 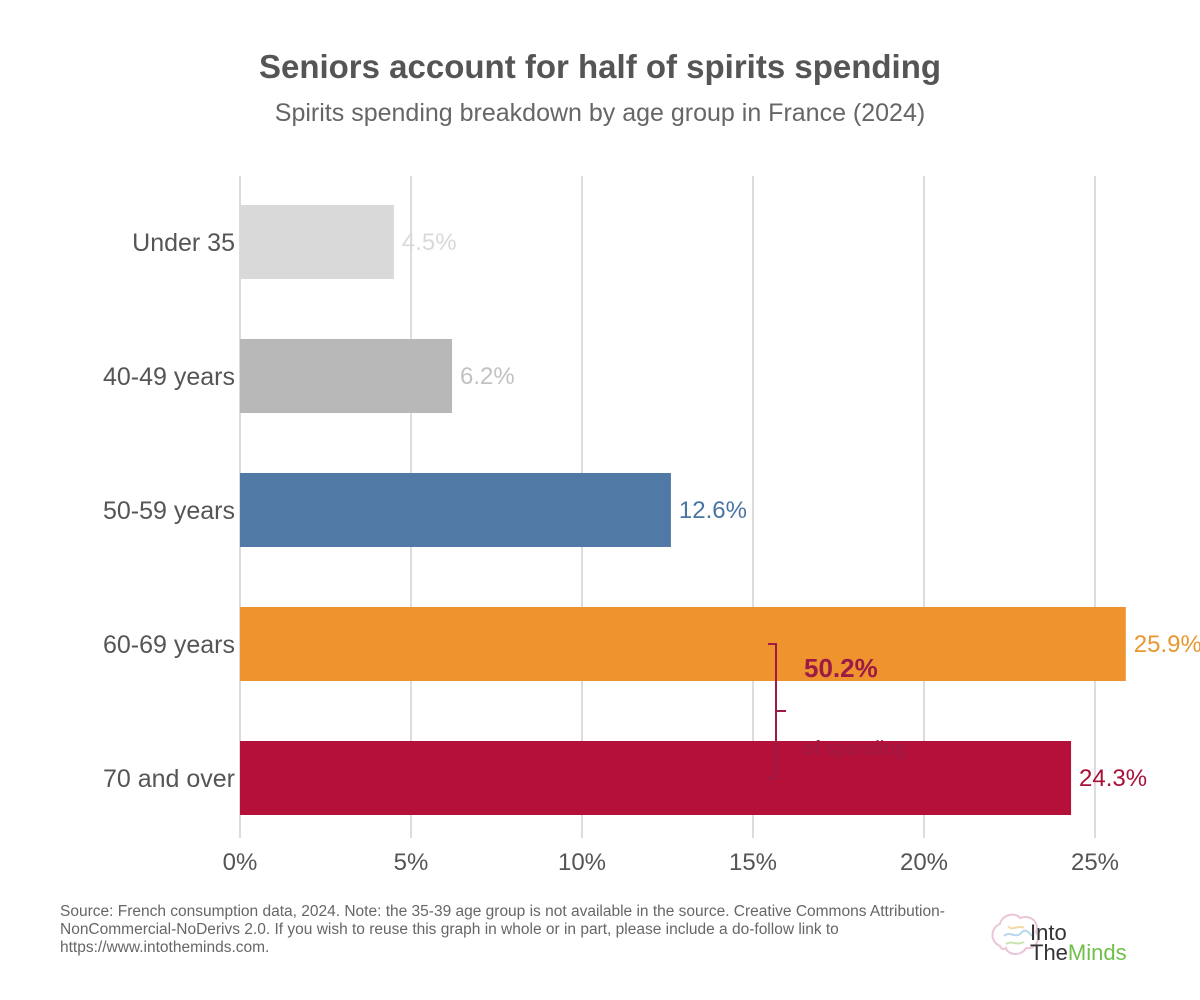 I want to click on annotation-bracket, so click(x=777, y=711).